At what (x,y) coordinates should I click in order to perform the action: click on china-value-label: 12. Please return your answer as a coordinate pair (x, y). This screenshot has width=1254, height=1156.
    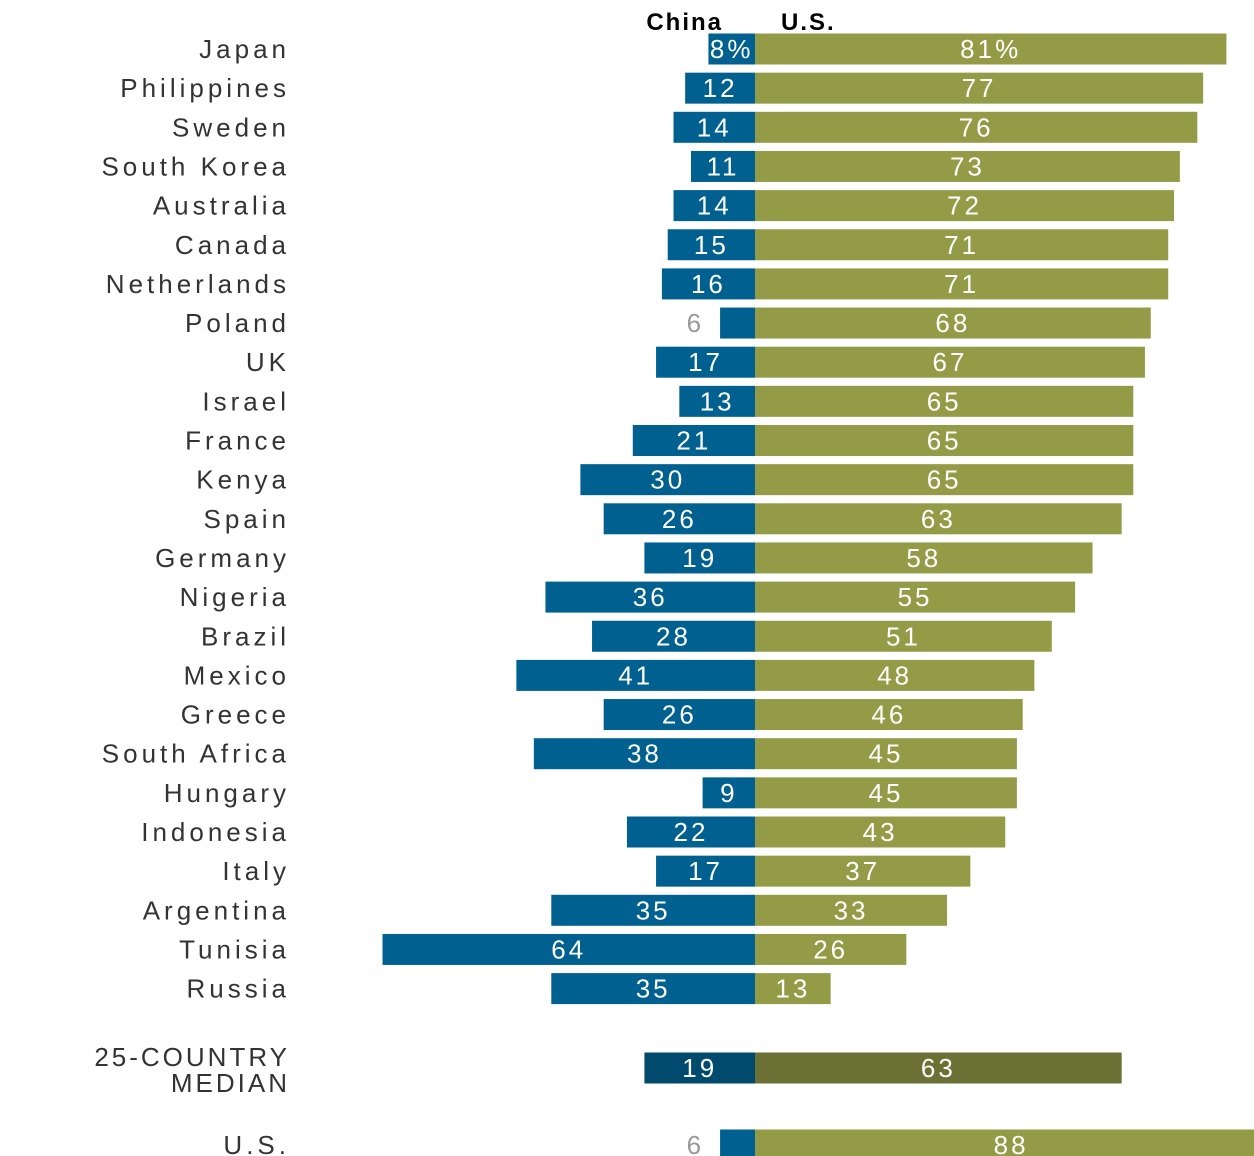
    Looking at the image, I should click on (720, 88).